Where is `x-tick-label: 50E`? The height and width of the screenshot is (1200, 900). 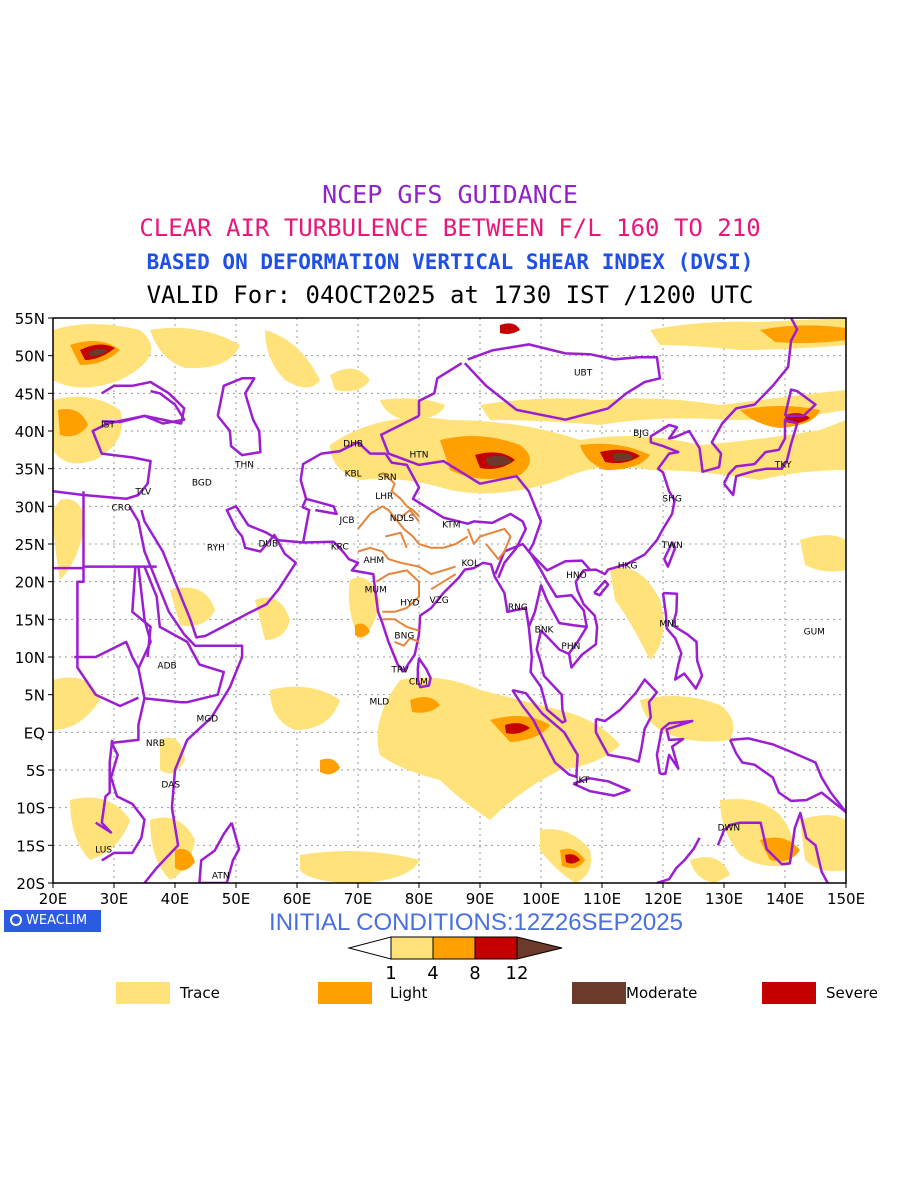 x-tick-label: 50E is located at coordinates (236, 899).